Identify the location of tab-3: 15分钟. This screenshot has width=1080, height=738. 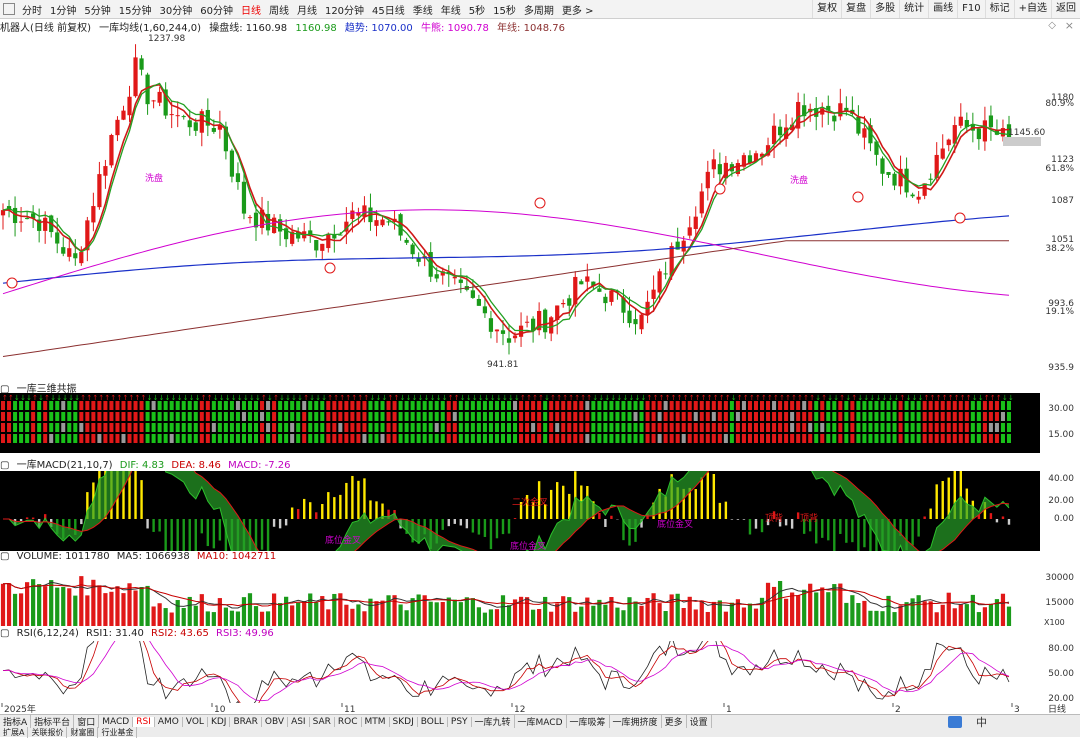
(135, 11).